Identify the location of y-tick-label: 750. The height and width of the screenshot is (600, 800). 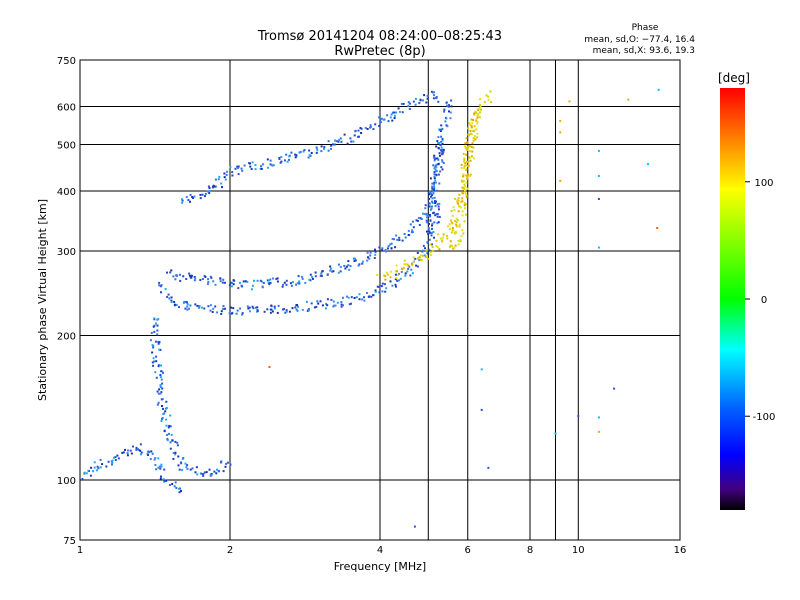
(66, 61).